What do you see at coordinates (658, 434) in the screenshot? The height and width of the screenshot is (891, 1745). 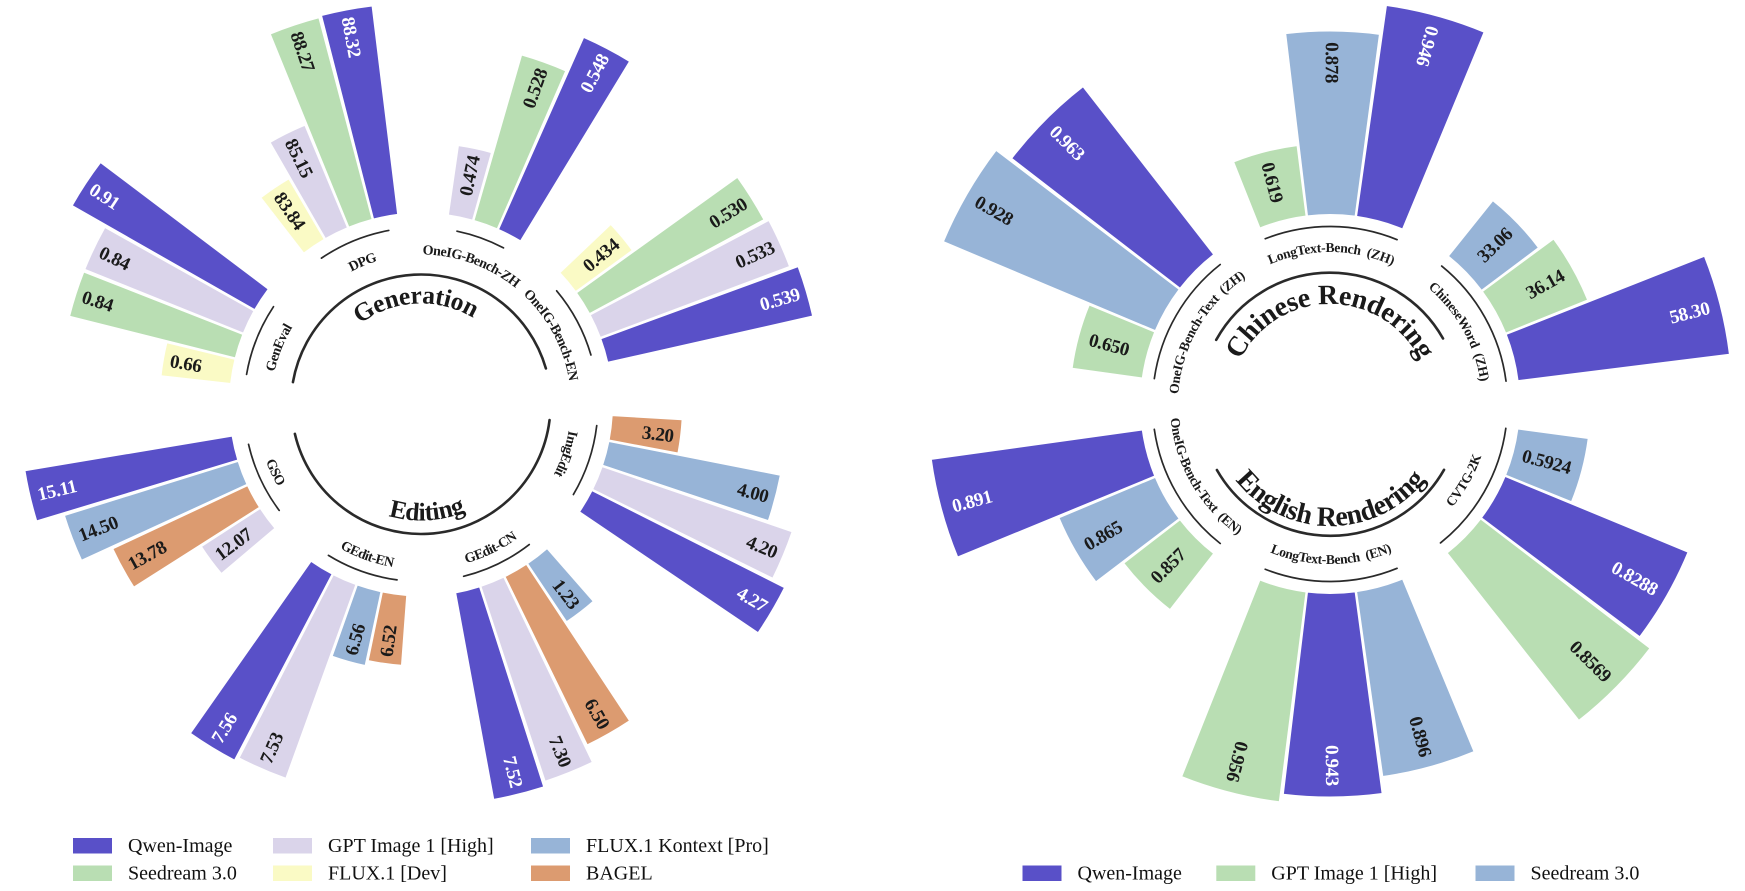 I see `svg-text: 3.20` at bounding box center [658, 434].